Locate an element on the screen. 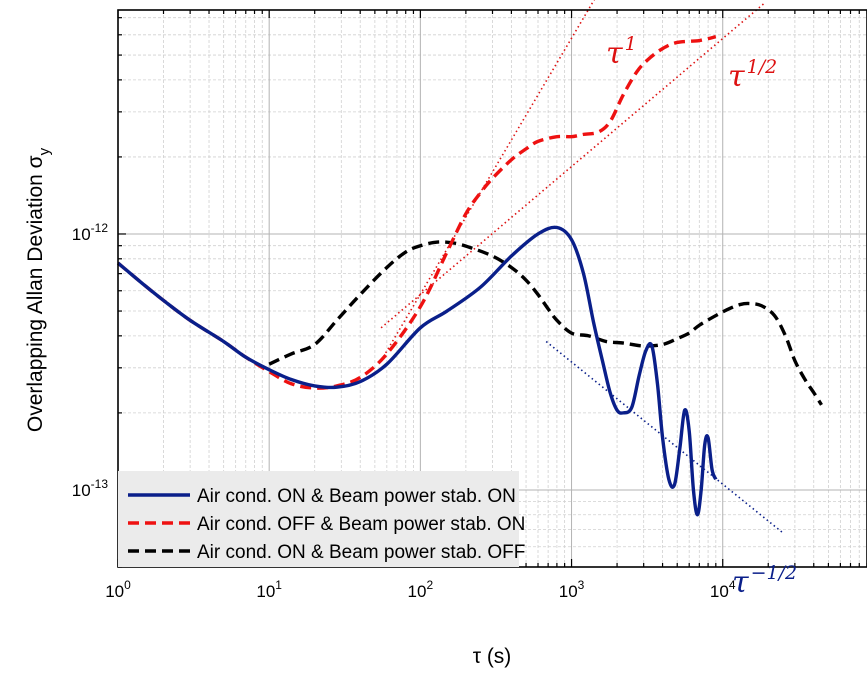 This screenshot has width=867, height=690. y-tick-label-exponent: -13 is located at coordinates (100, 484).